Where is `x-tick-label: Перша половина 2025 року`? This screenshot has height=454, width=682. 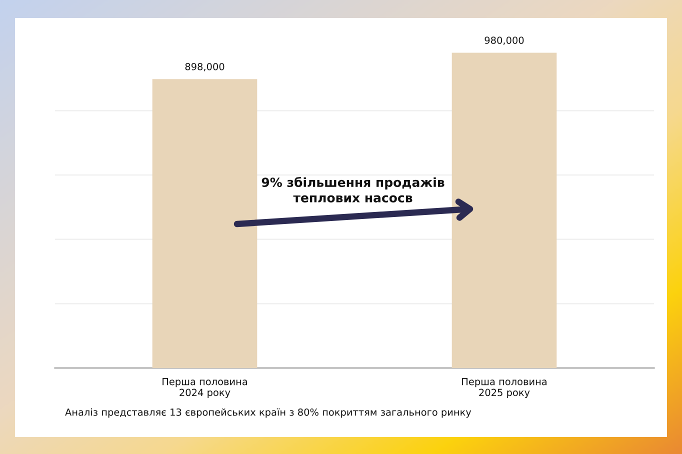
x-tick-label: Перша половина 2025 року is located at coordinates (504, 388).